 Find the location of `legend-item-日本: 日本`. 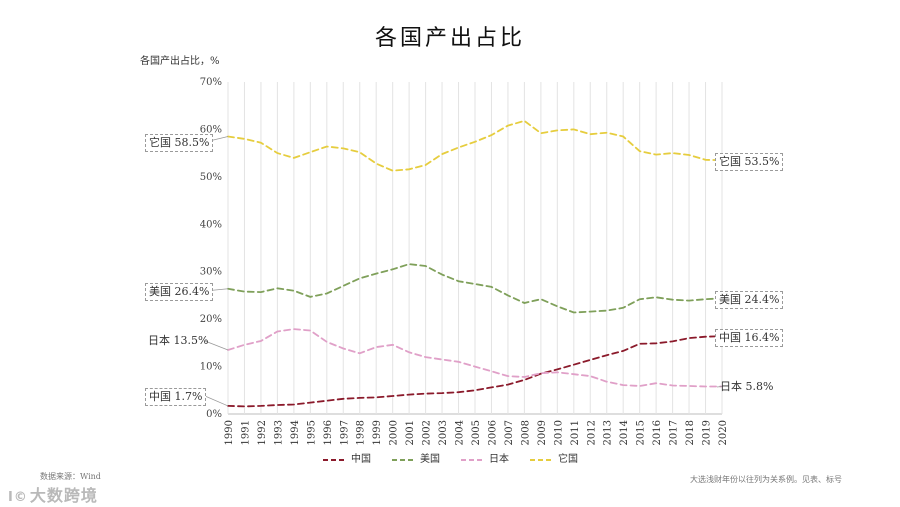

legend-item-日本: 日本 is located at coordinates (484, 457).